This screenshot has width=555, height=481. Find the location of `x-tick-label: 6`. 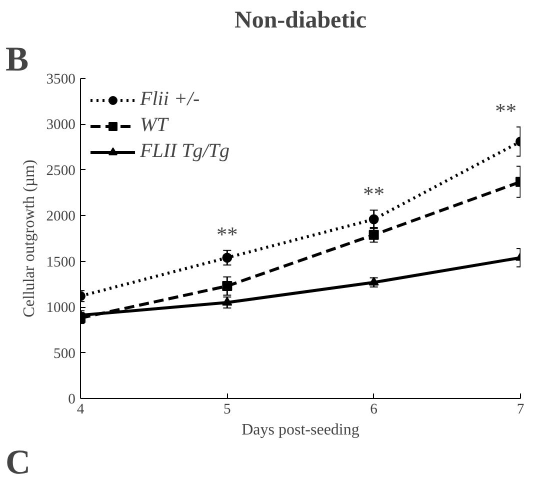

x-tick-label: 6 is located at coordinates (374, 410).